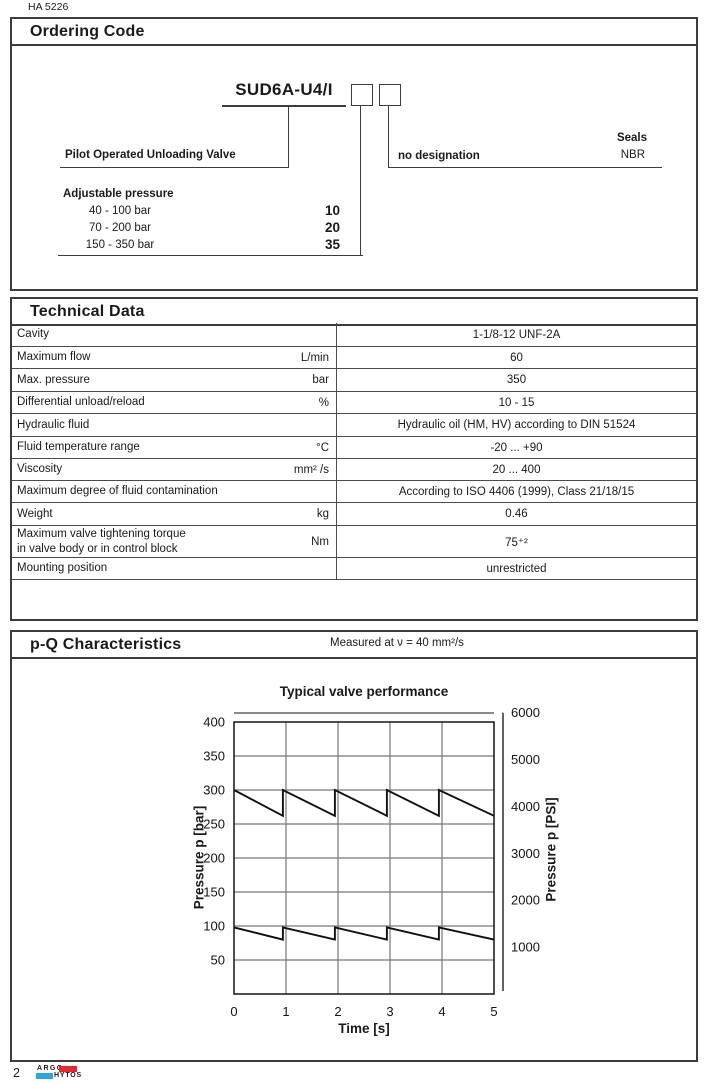  I want to click on parameter-label: Fluid temperature range, so click(78, 447).